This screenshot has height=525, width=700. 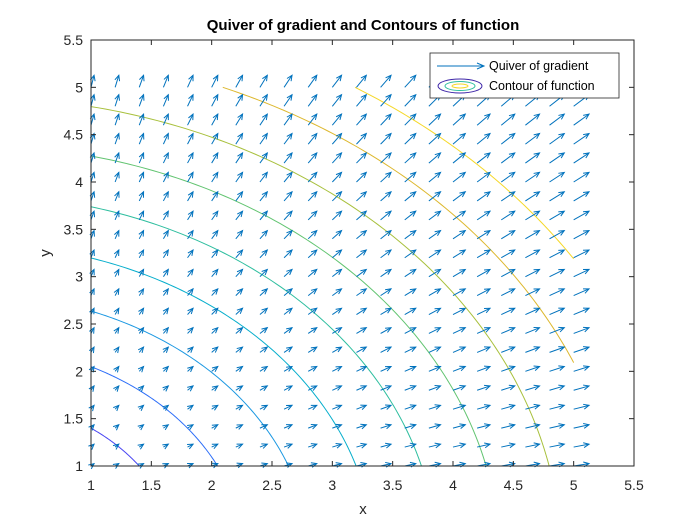 What do you see at coordinates (79, 87) in the screenshot?
I see `y-tick-label: 5` at bounding box center [79, 87].